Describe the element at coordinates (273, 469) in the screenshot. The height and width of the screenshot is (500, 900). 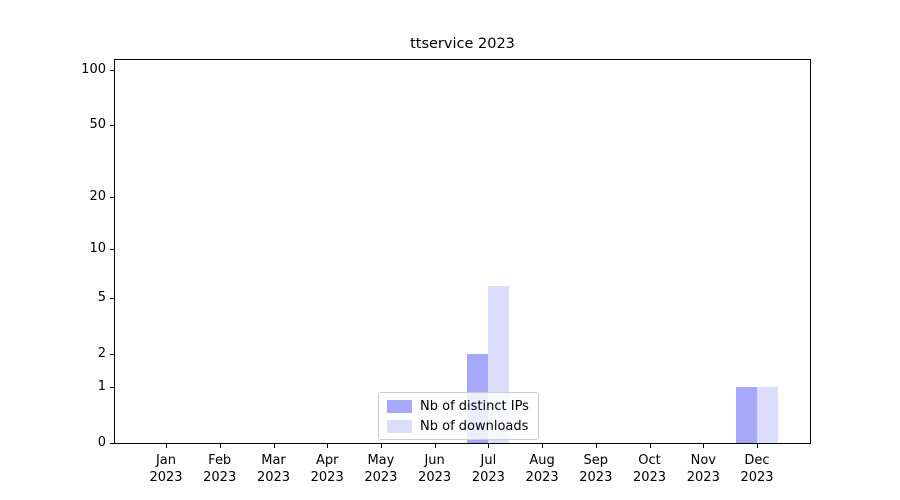
I see `x-tick-label: Mar 2023` at that location.